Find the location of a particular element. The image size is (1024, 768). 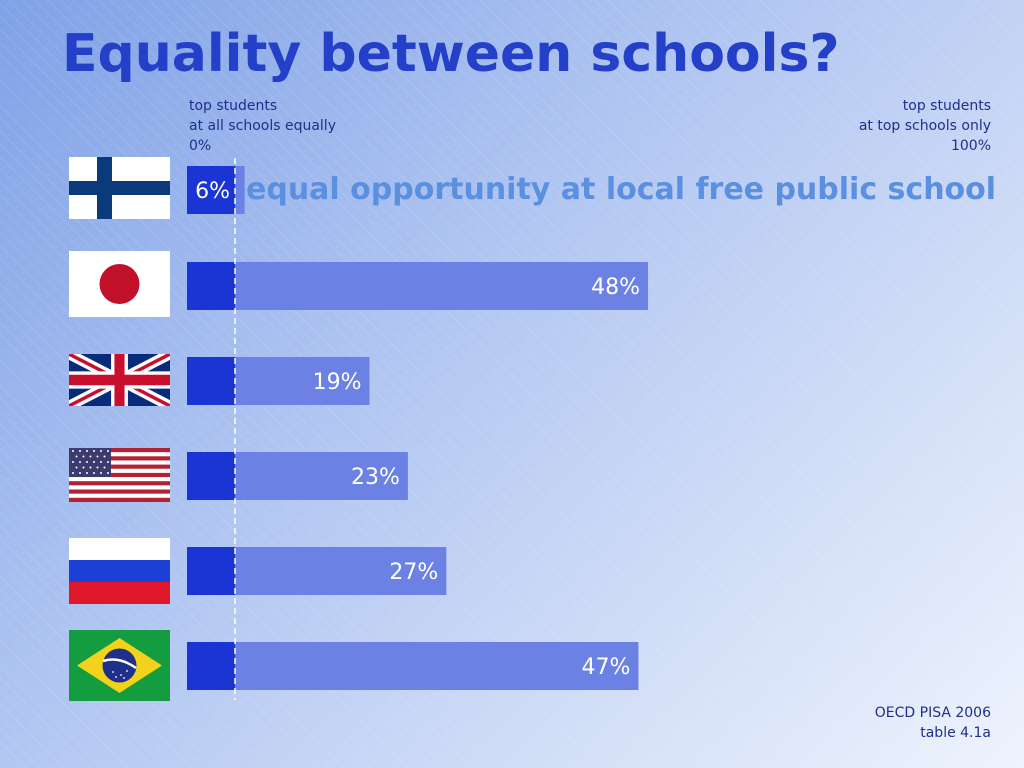

russia-flag is located at coordinates (119, 571).